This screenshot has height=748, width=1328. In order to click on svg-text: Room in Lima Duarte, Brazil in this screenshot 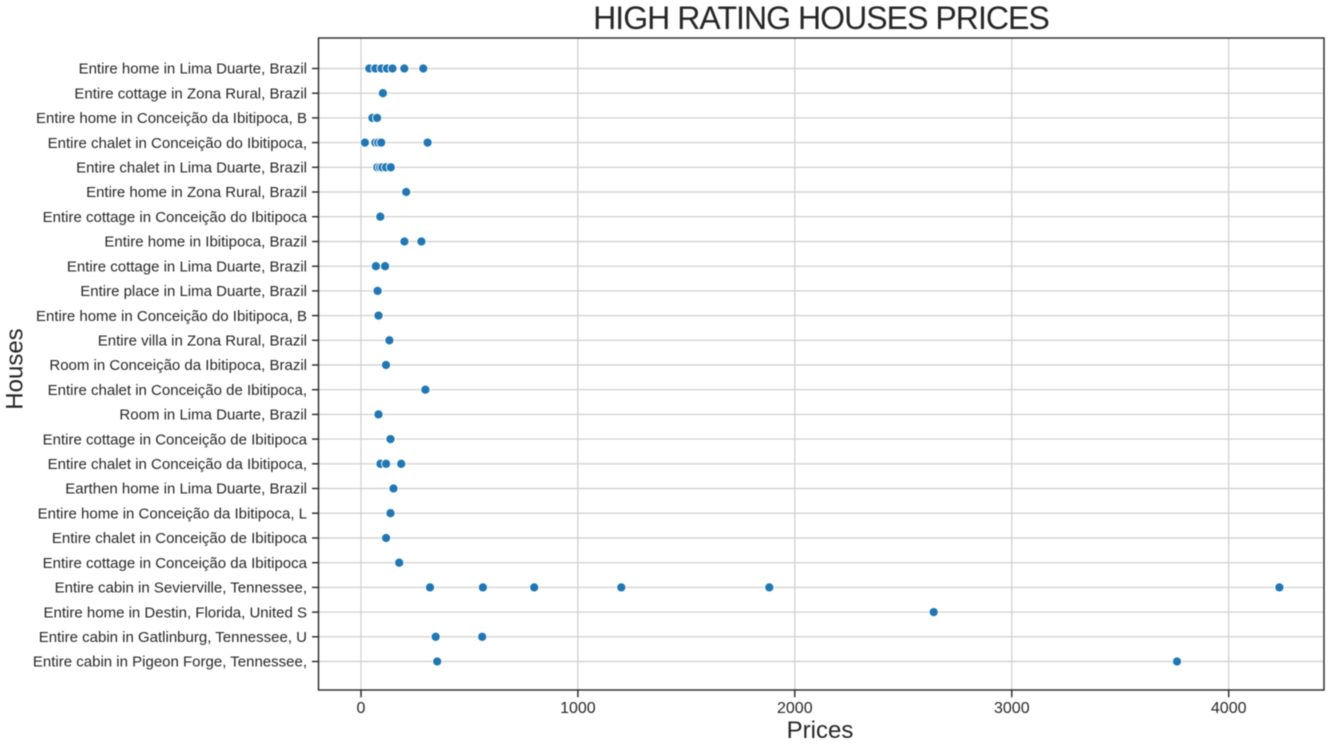, I will do `click(213, 415)`.